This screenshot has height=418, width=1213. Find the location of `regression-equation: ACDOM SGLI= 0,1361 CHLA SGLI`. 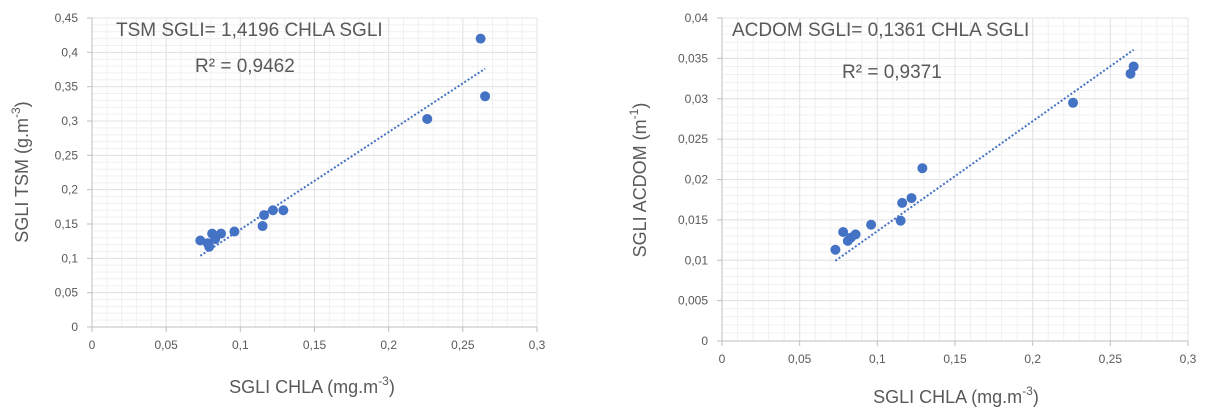

regression-equation: ACDOM SGLI= 0,1361 CHLA SGLI is located at coordinates (880, 30).